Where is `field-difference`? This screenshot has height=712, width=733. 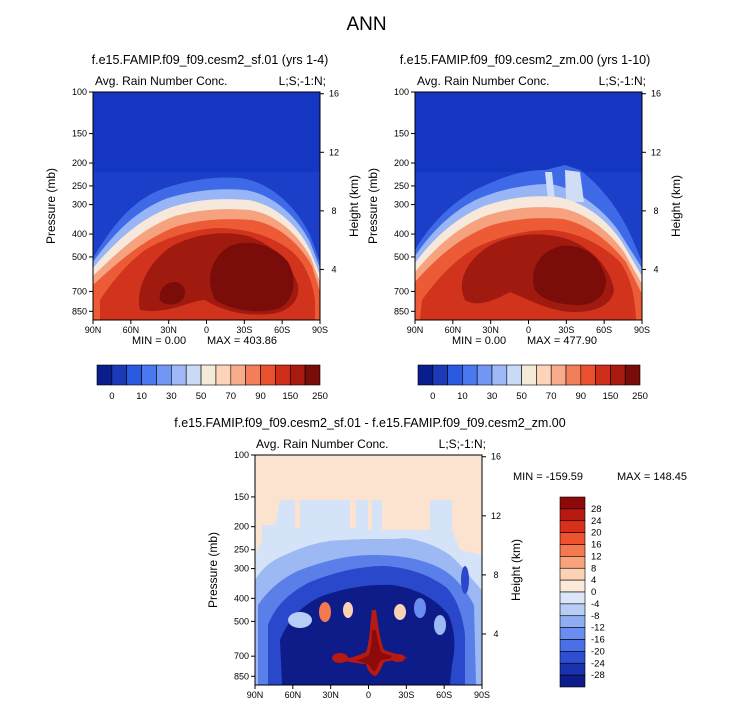
field-difference is located at coordinates (368, 570).